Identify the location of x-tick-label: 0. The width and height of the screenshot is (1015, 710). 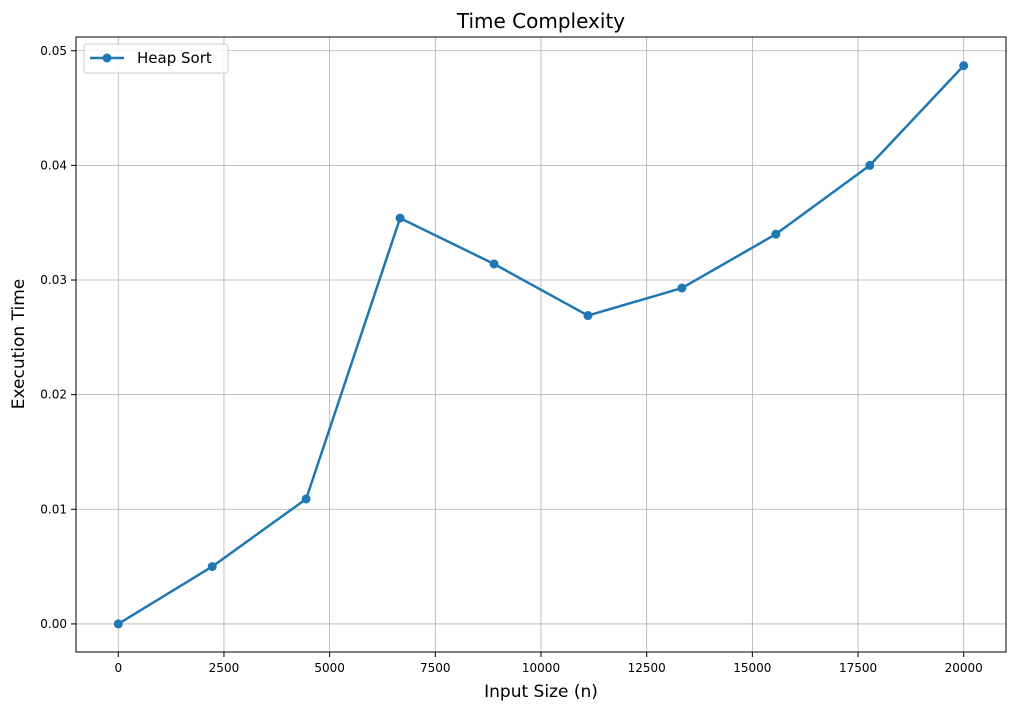
(118, 668).